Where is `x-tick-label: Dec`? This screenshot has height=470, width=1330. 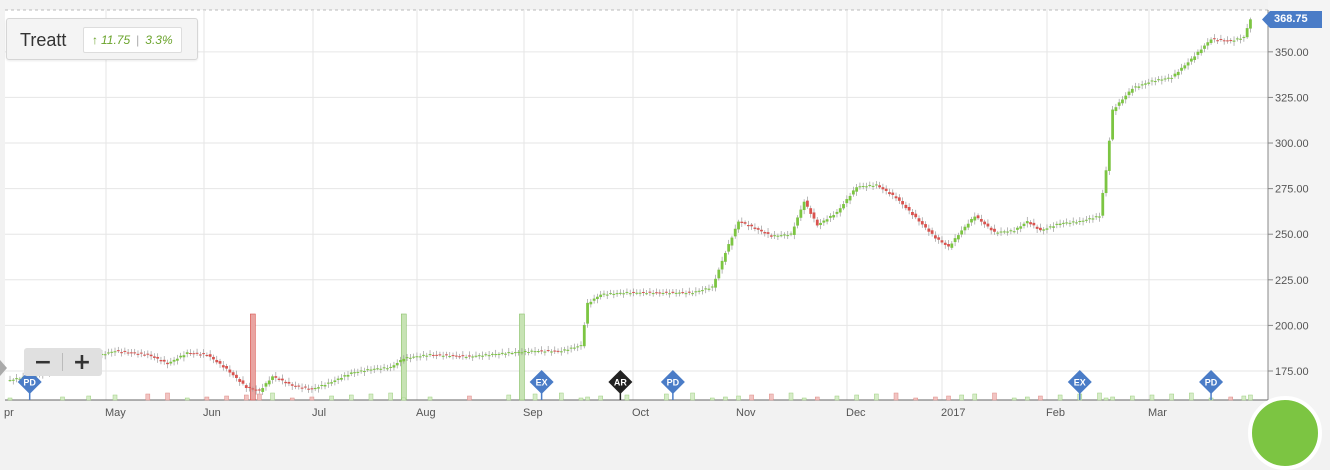
x-tick-label: Dec is located at coordinates (856, 413).